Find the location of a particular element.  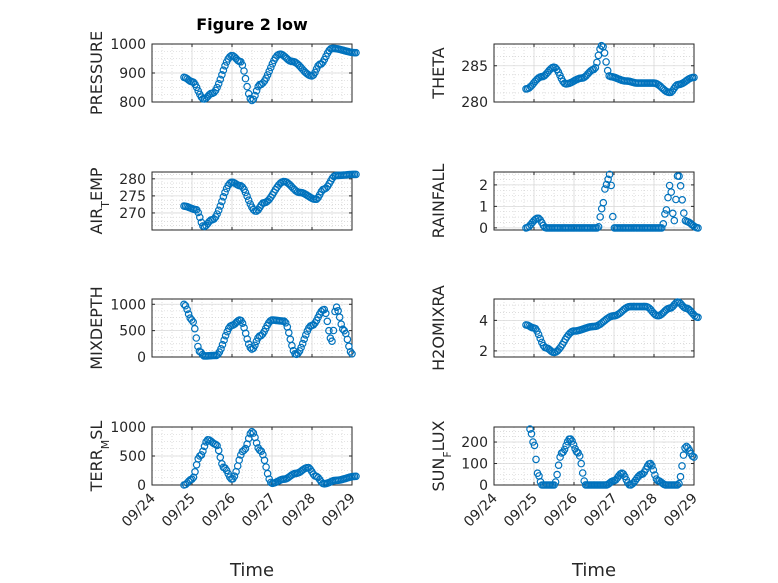

x-axis-label-left: Time is located at coordinates (251, 570).